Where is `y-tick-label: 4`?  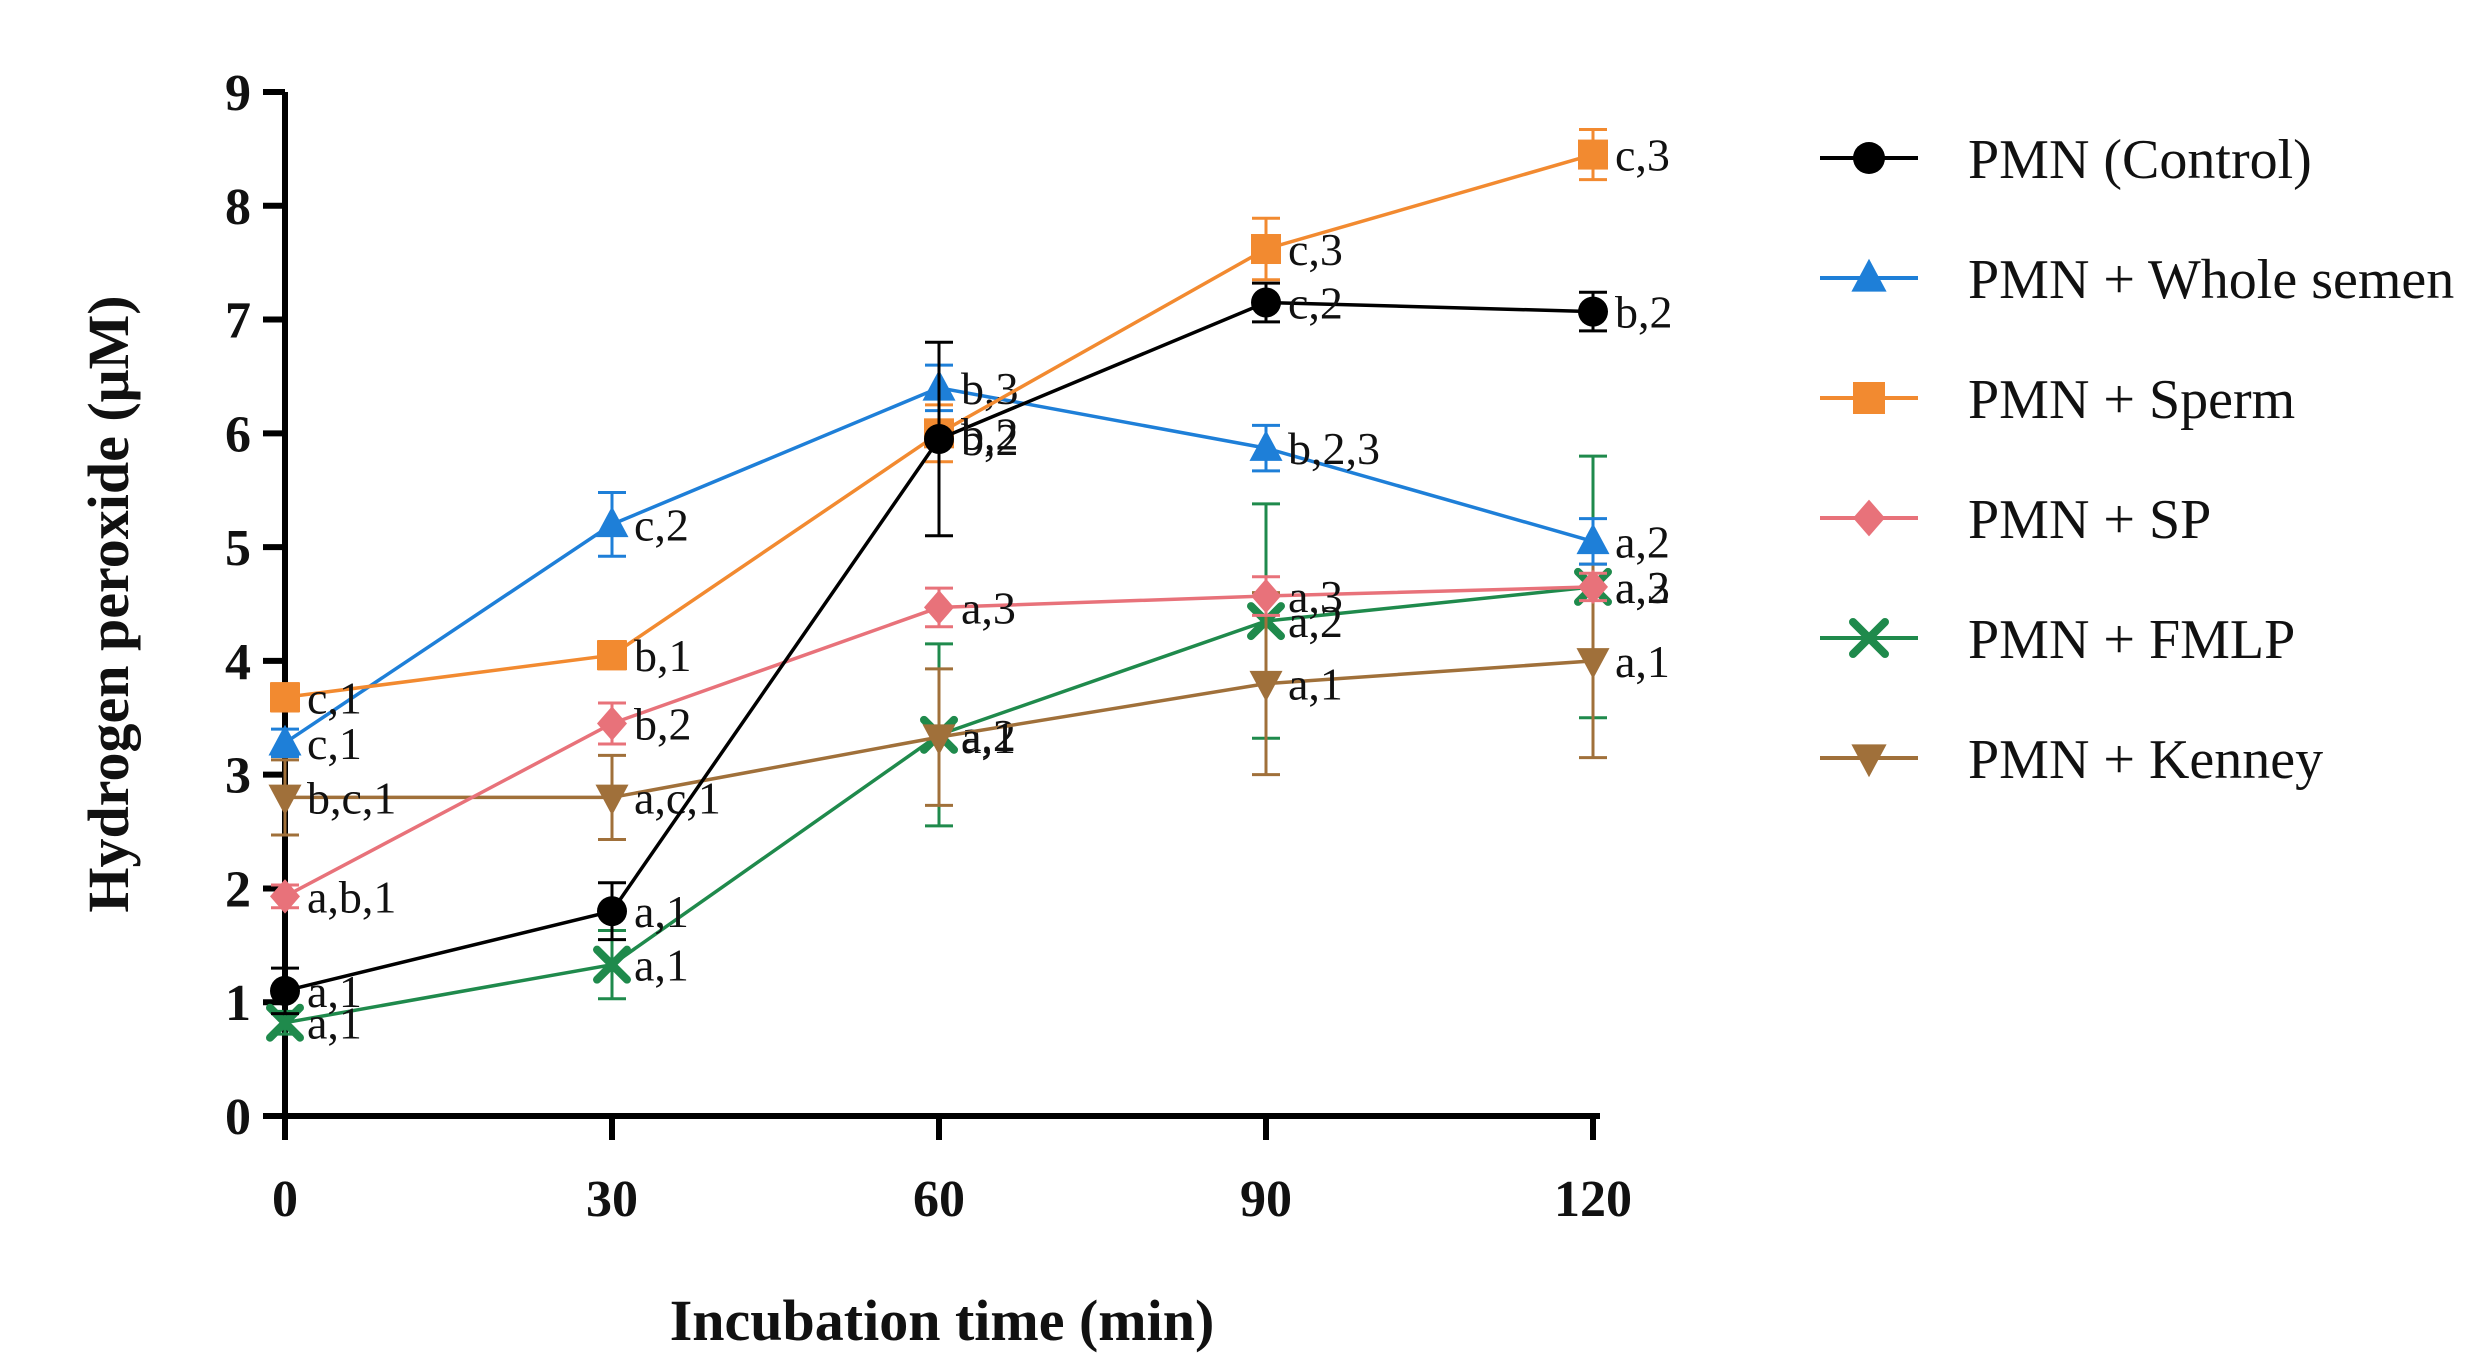 y-tick-label: 4 is located at coordinates (238, 662).